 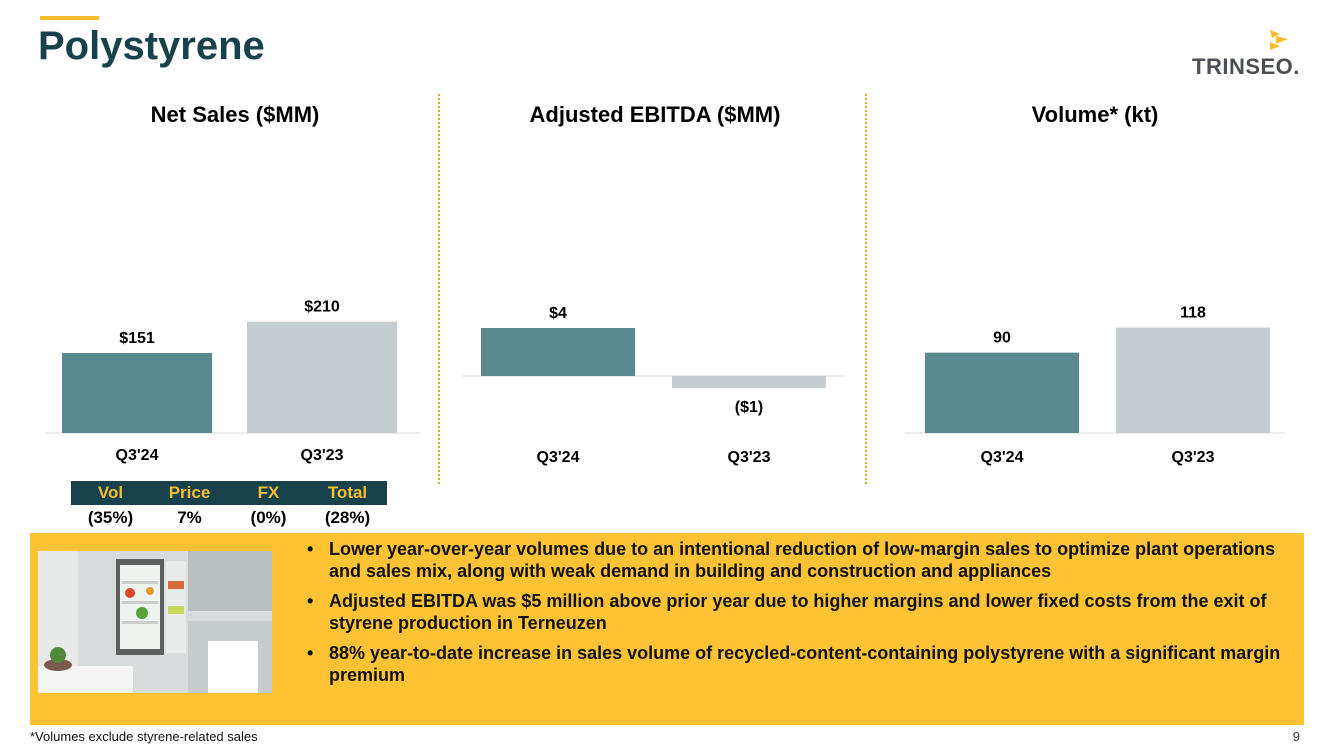 What do you see at coordinates (229, 493) in the screenshot?
I see `bridge-header-row: Vol Price FX Total` at bounding box center [229, 493].